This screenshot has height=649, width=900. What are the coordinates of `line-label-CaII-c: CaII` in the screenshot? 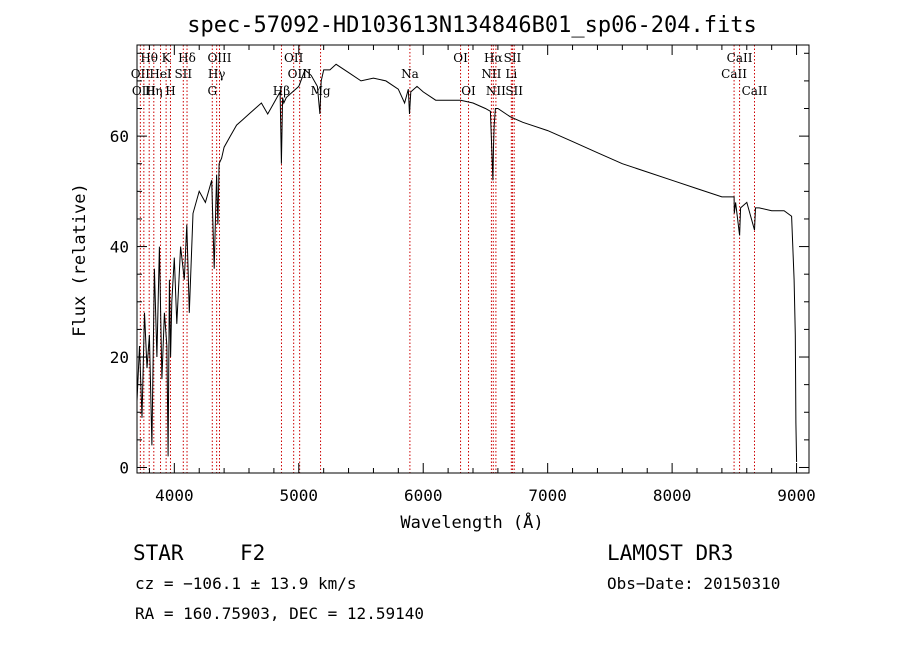 It's located at (755, 91).